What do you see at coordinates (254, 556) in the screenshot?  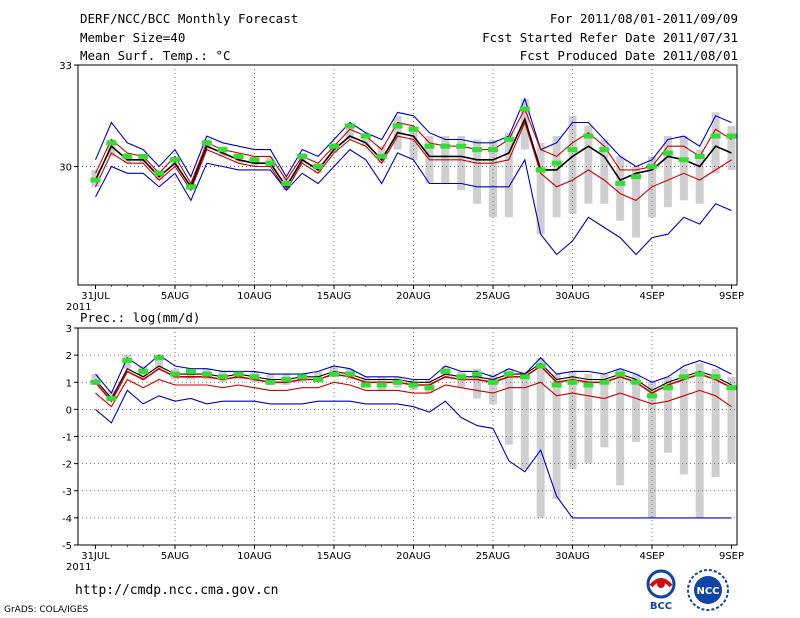 I see `x-tick-label: 10AUG` at bounding box center [254, 556].